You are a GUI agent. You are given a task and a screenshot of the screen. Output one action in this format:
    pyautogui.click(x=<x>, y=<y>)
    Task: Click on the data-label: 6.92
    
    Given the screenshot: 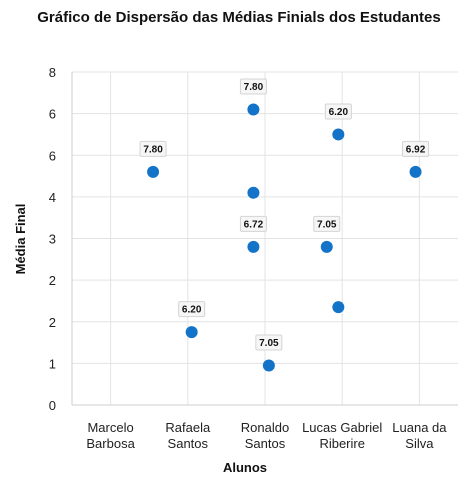 What is the action you would take?
    pyautogui.click(x=416, y=149)
    